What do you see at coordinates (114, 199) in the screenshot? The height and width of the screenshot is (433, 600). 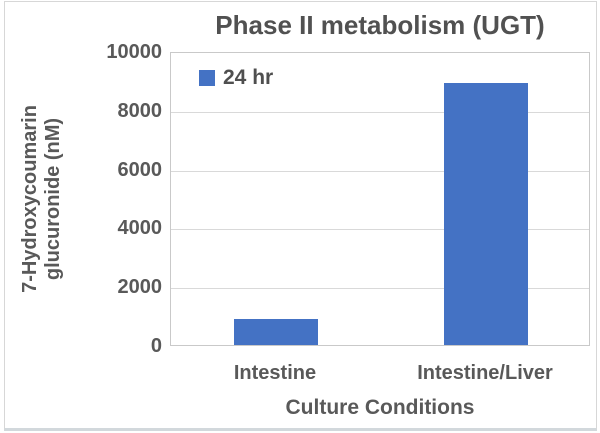 I see `y-axis-tick-labels: 0 2000 4000 6000 8000 10000` at bounding box center [114, 199].